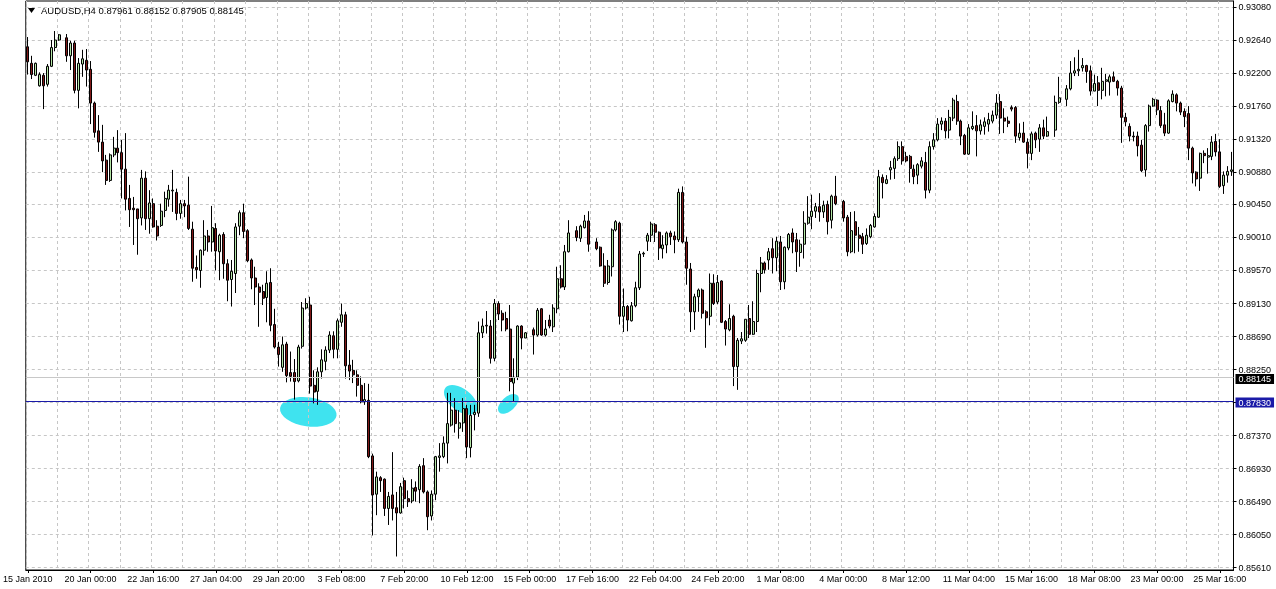 Image resolution: width=1276 pixels, height=589 pixels. I want to click on x-tick-label: 10 Feb 12:00, so click(467, 578).